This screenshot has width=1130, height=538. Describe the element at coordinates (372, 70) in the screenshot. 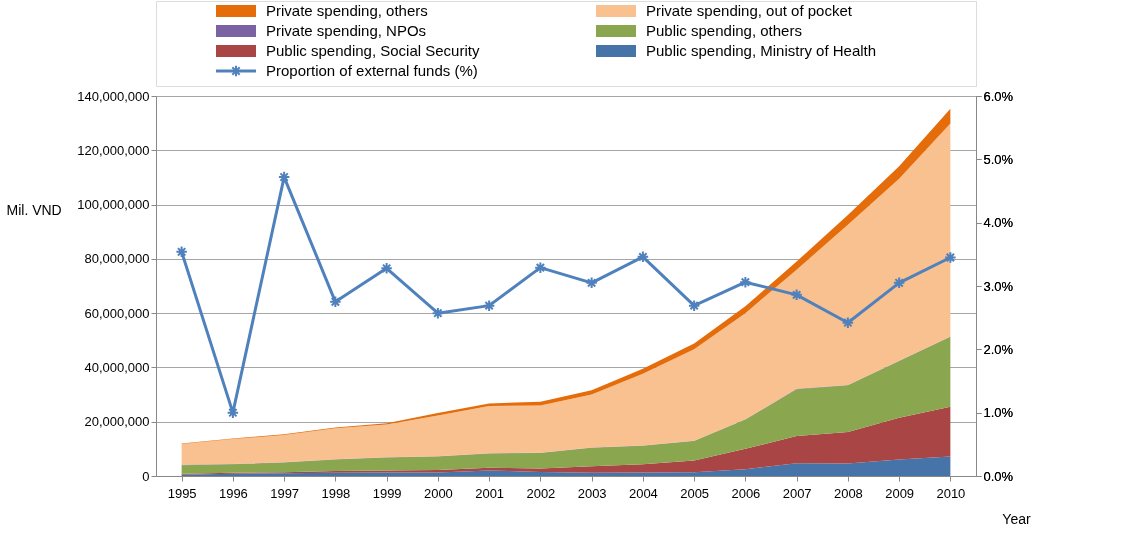

I see `legend-label: Proportion of external funds (%)` at that location.